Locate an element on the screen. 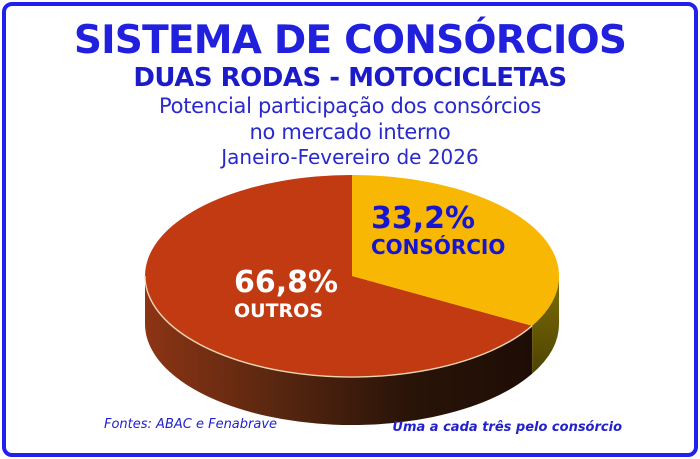 Image resolution: width=700 pixels, height=459 pixels. page-title: SISTEMA DE CONSÓRCIOS is located at coordinates (350, 40).